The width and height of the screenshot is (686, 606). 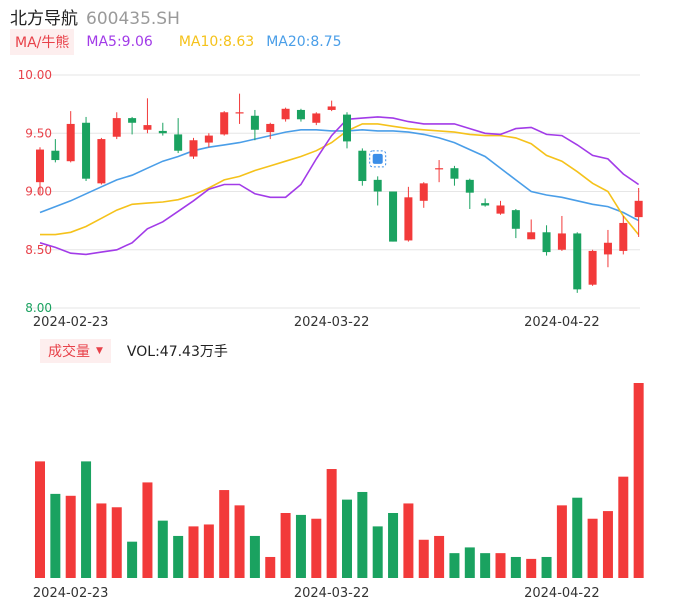 What do you see at coordinates (216, 42) in the screenshot?
I see `ma10-legend: MA10:8.63` at bounding box center [216, 42].